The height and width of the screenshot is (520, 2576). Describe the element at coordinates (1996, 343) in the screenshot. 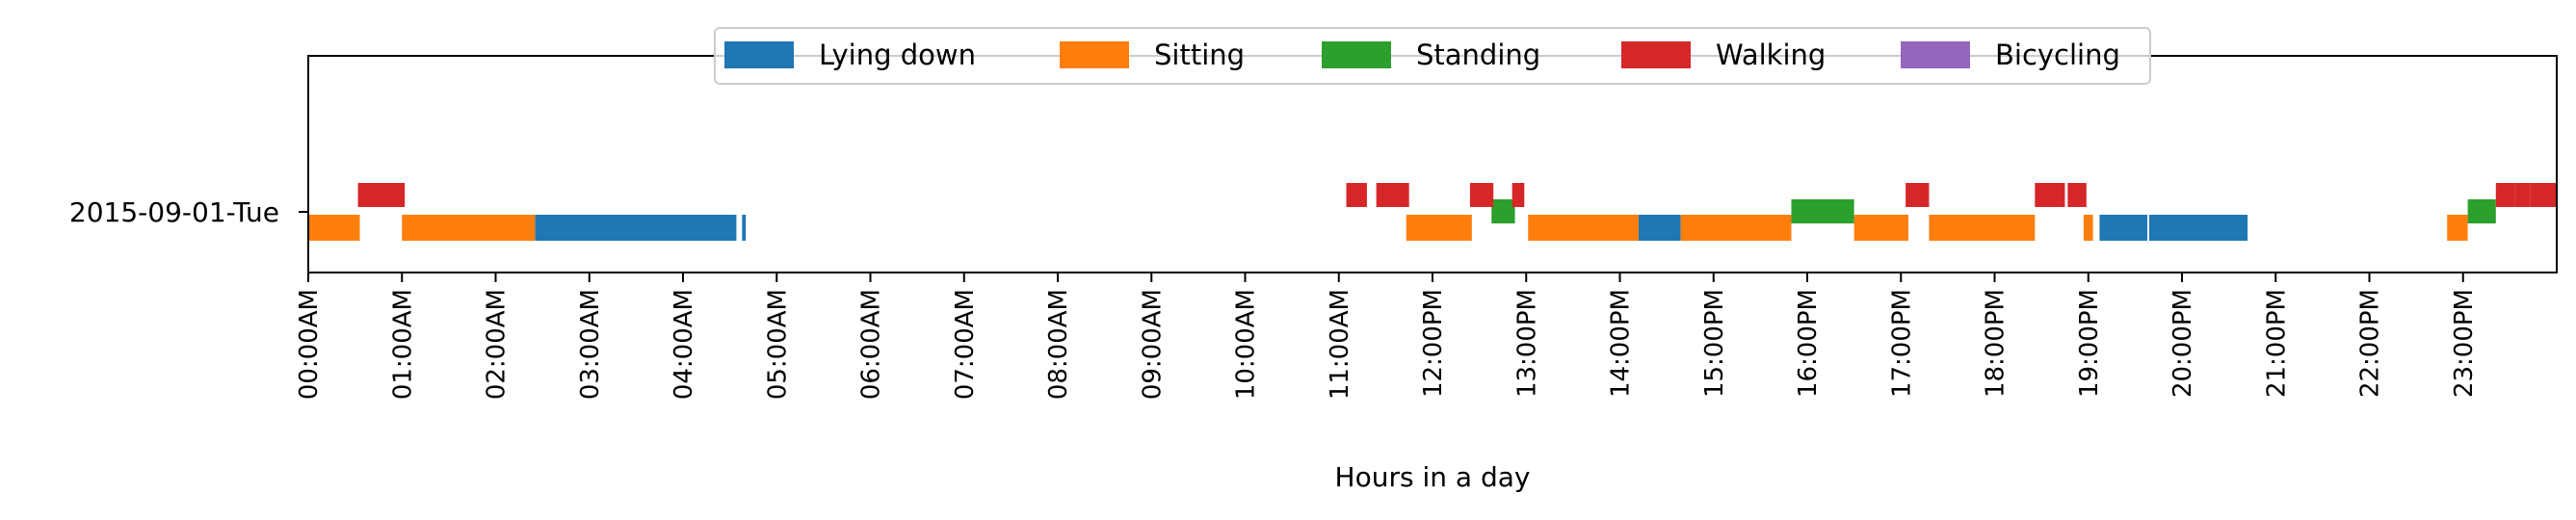

I see `x-tick-label: 18:00PM` at that location.